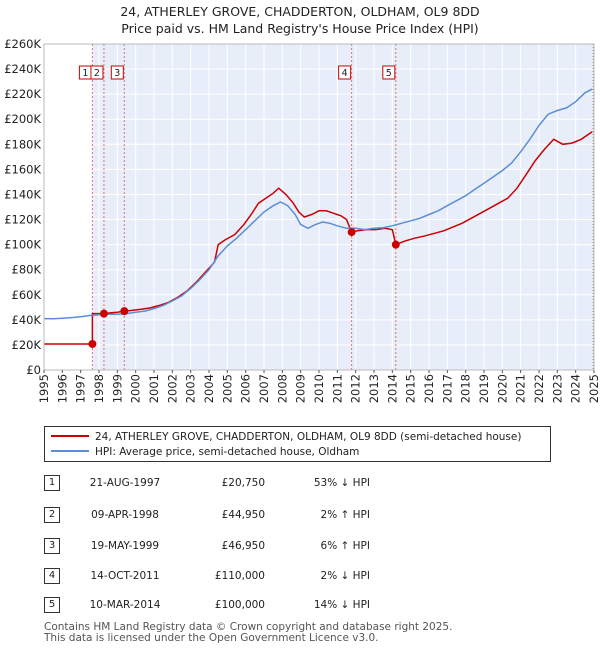 This screenshot has width=600, height=650. Describe the element at coordinates (117, 388) in the screenshot. I see `x-tick-label: 1999` at that location.